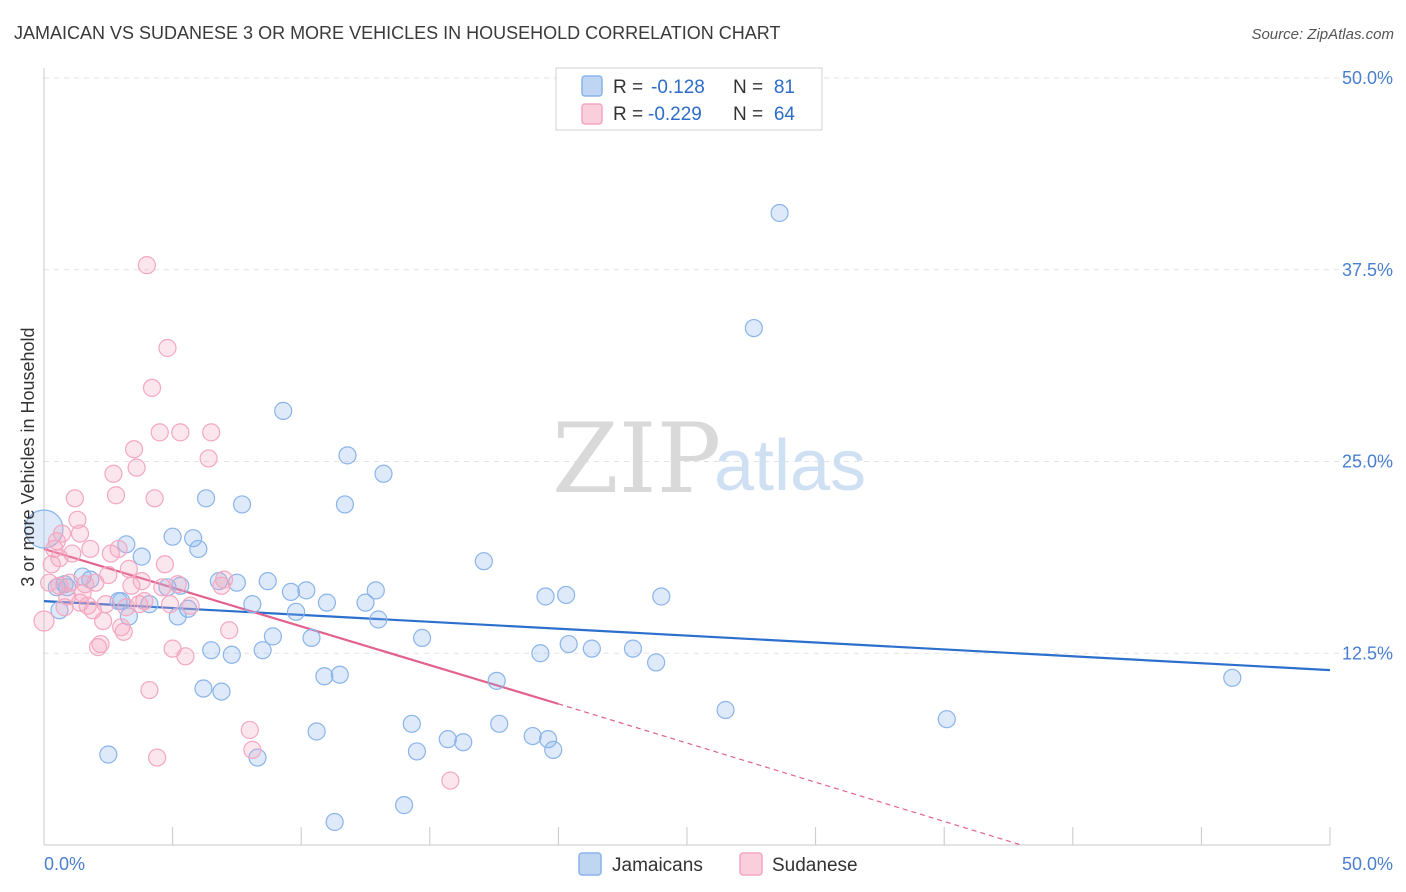 This screenshot has height=892, width=1406. Describe the element at coordinates (628, 87) in the screenshot. I see `legend-r-label-jamaicans: R =` at that location.